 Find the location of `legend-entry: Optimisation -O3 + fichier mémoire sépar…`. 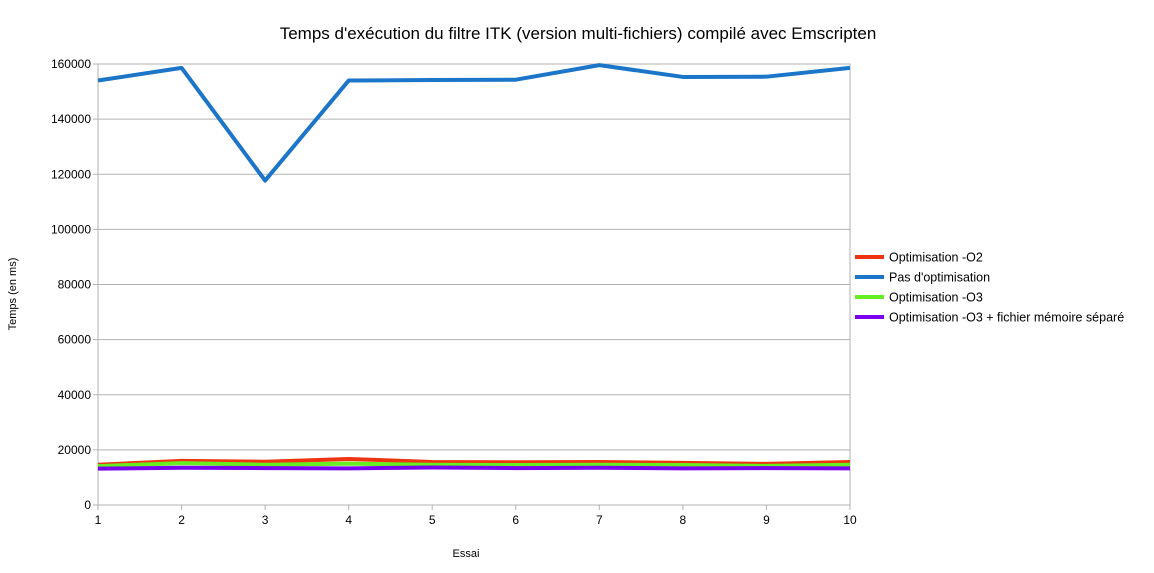

legend-entry: Optimisation -O3 + fichier mémoire sépar… is located at coordinates (1006, 318).